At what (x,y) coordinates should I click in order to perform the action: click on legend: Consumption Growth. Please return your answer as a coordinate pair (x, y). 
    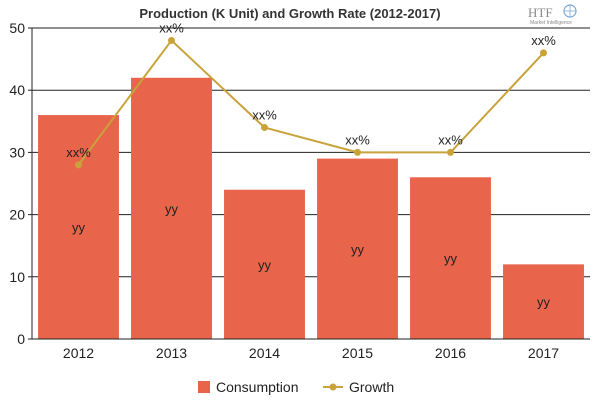
    Looking at the image, I should click on (296, 387).